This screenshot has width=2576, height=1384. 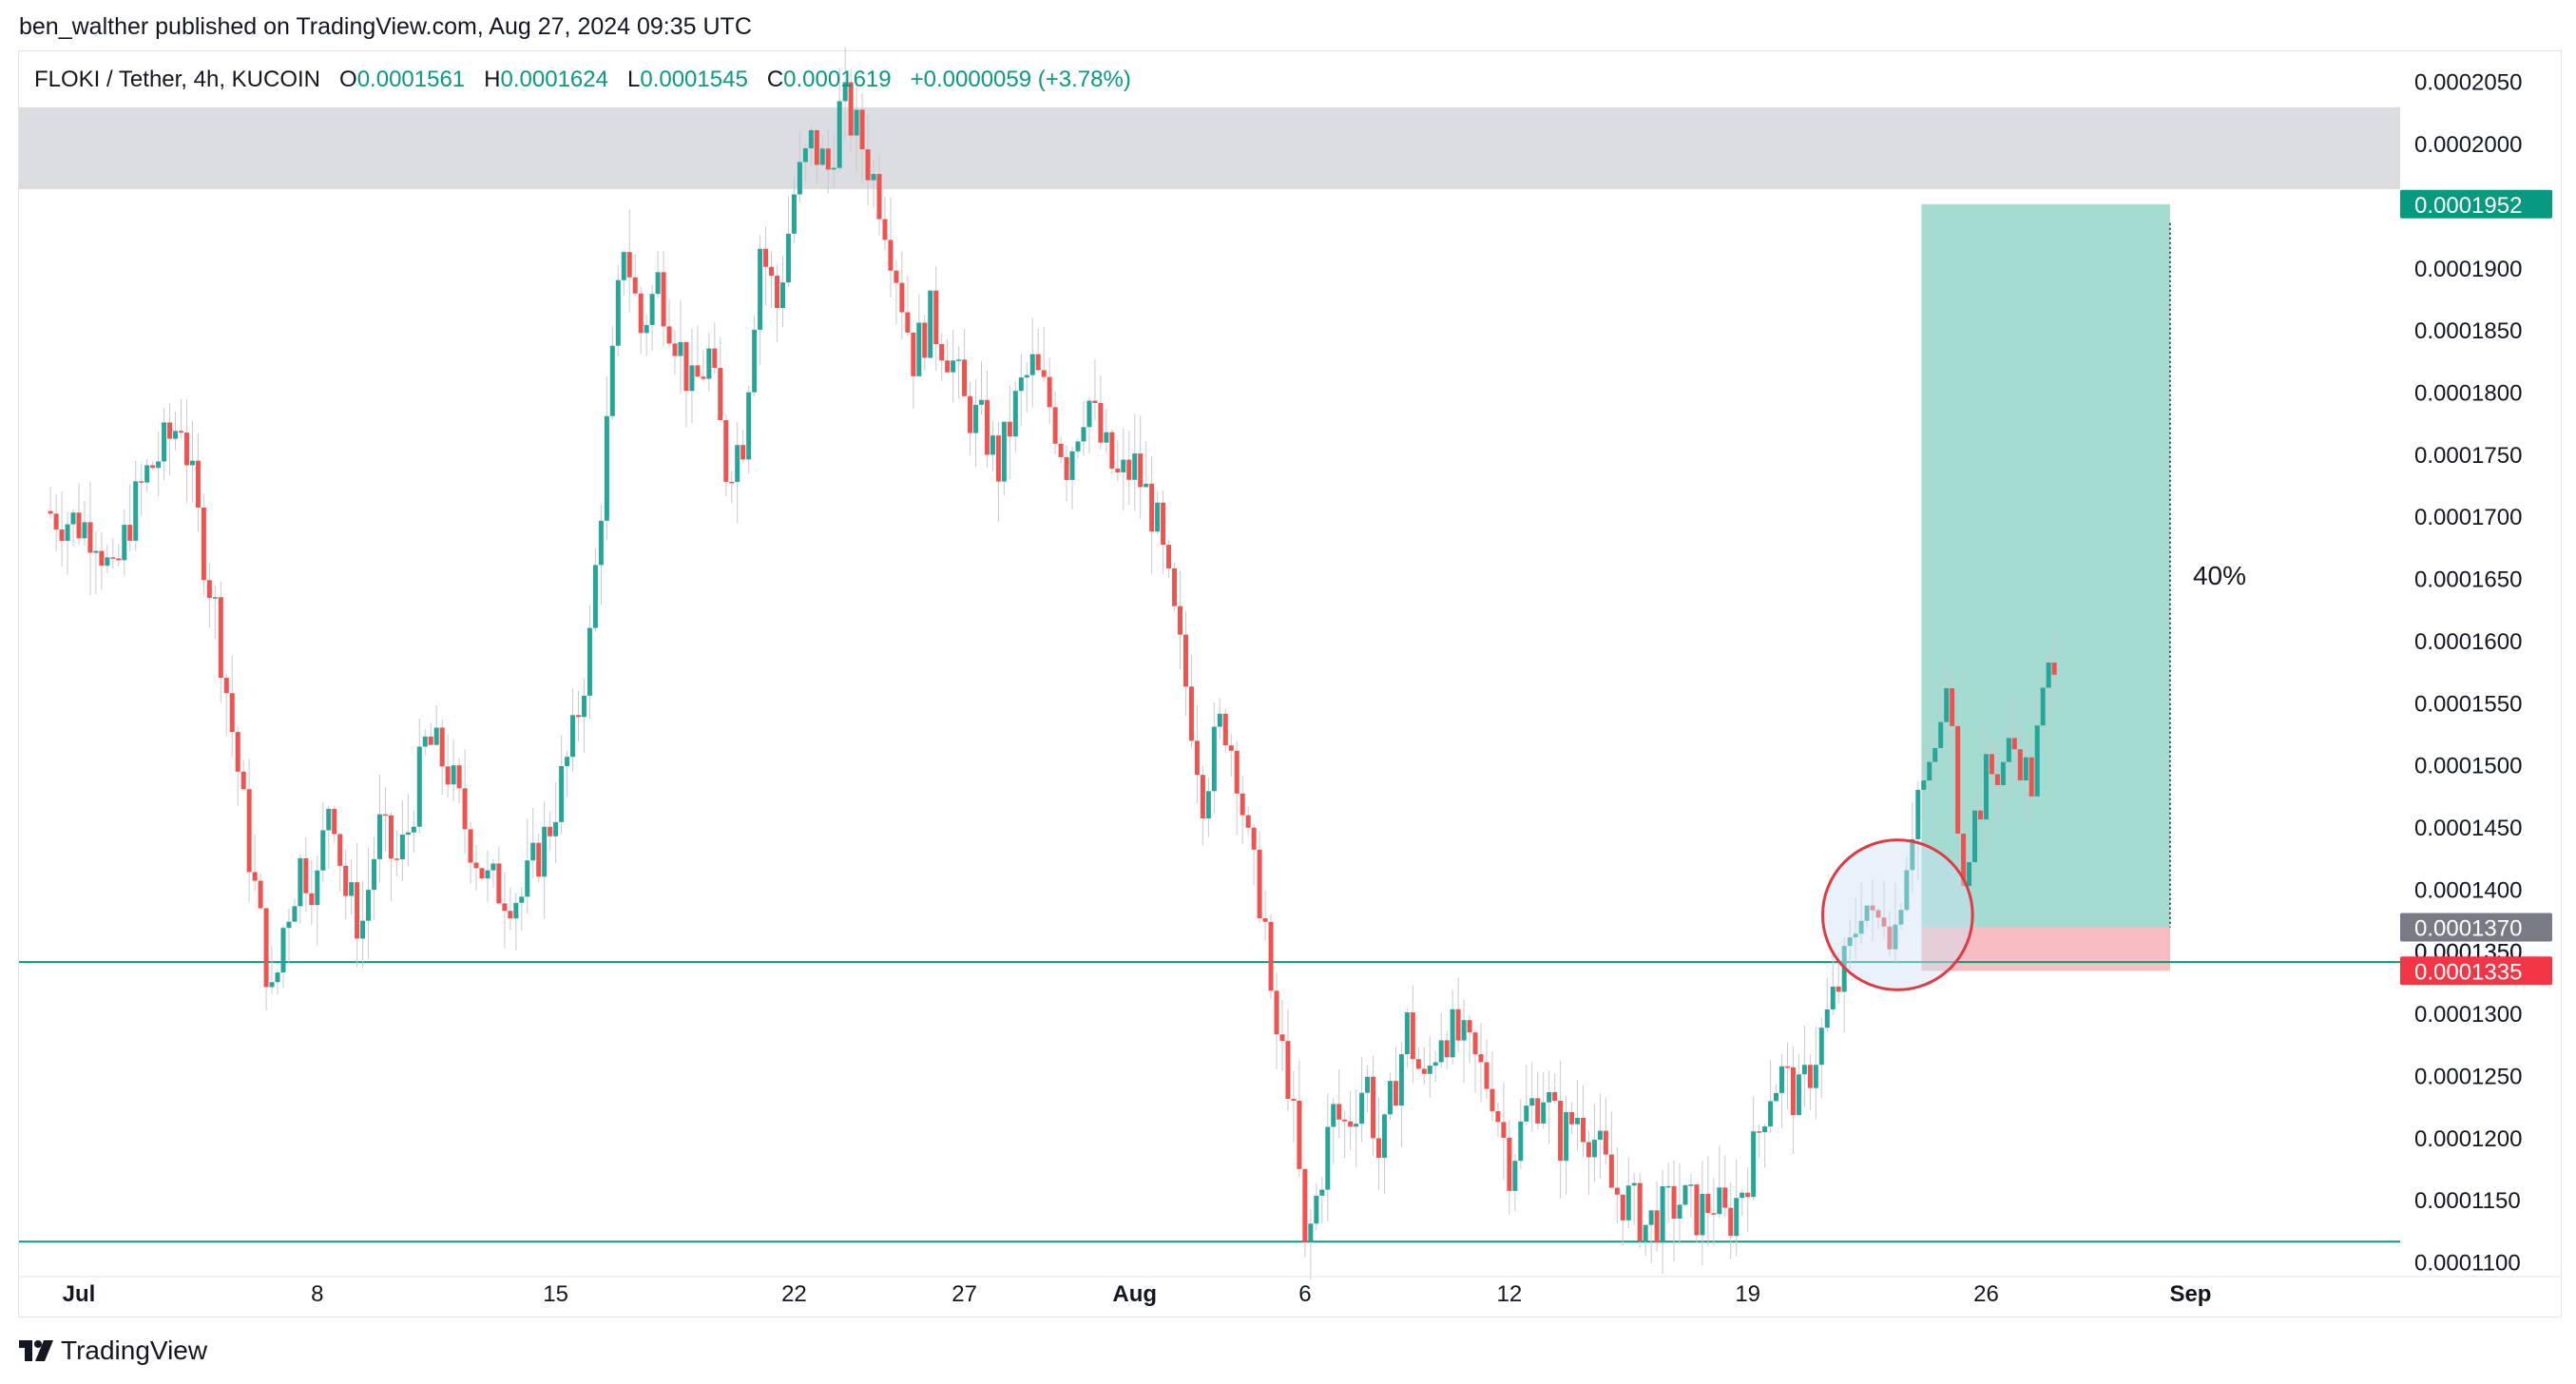 What do you see at coordinates (2468, 393) in the screenshot?
I see `y-tick-label: 0.0001800` at bounding box center [2468, 393].